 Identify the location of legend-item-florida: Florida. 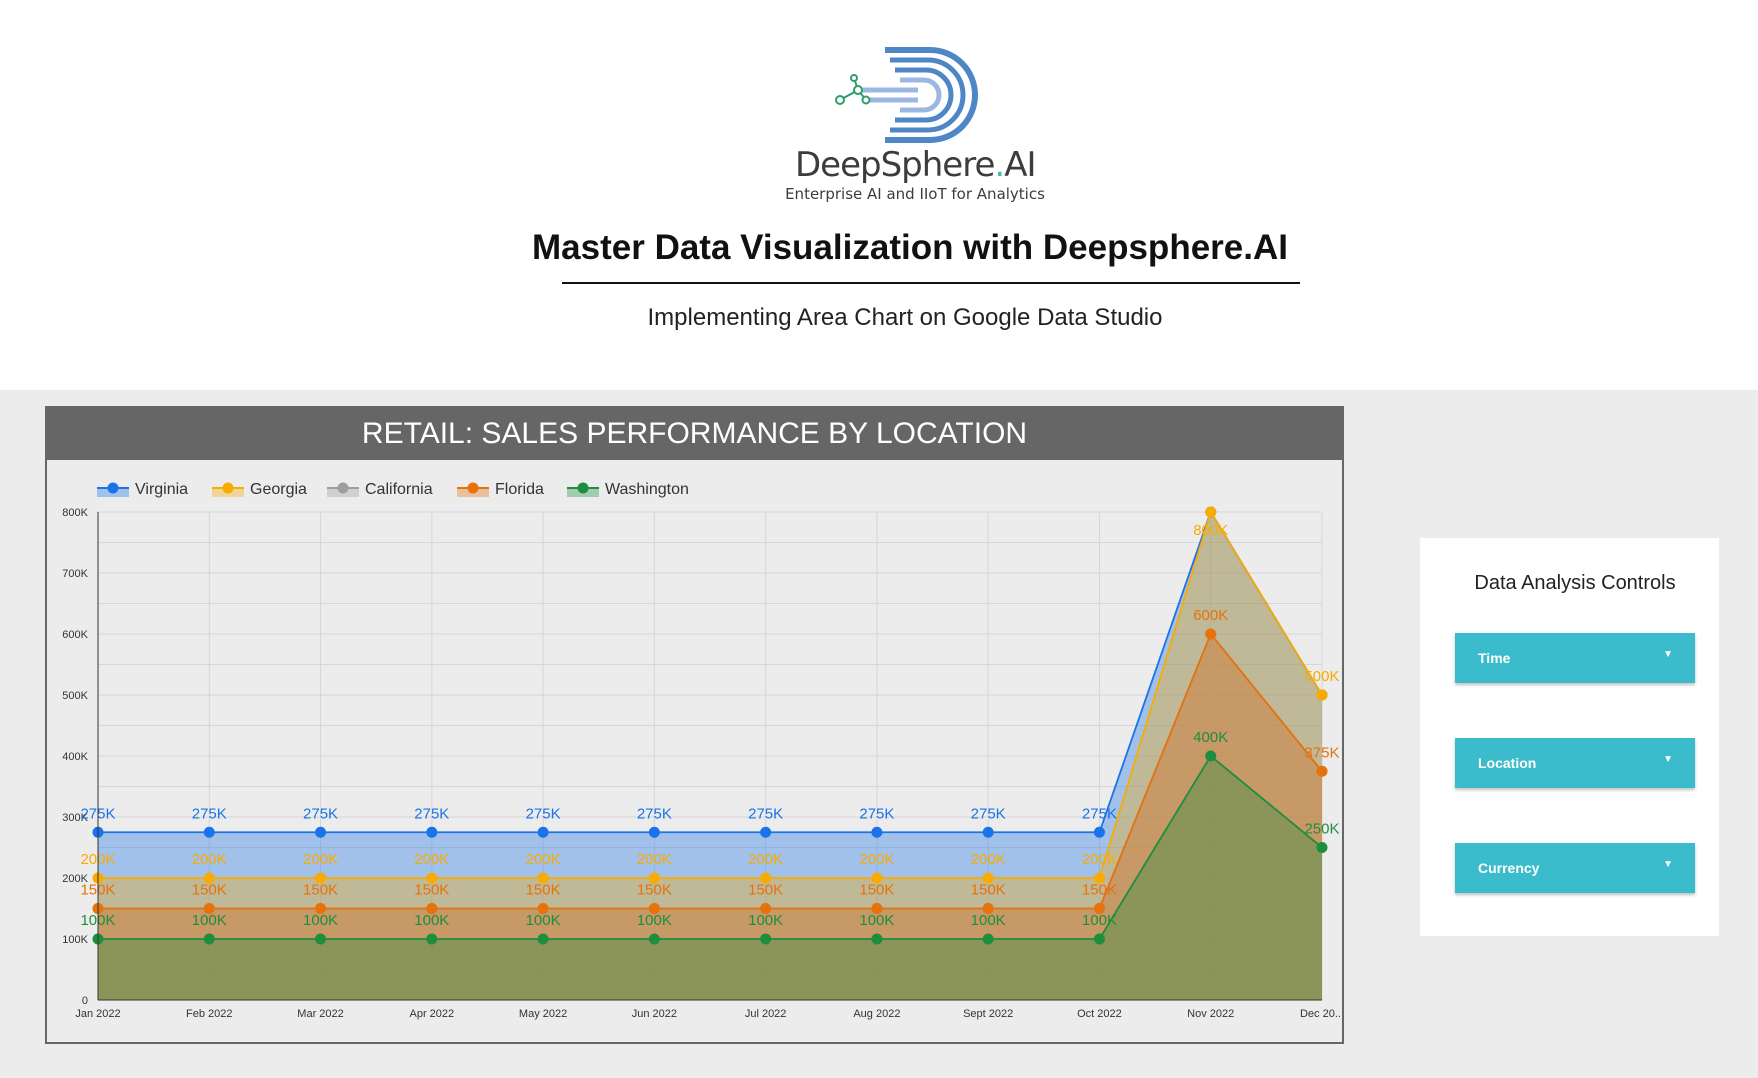
(500, 489).